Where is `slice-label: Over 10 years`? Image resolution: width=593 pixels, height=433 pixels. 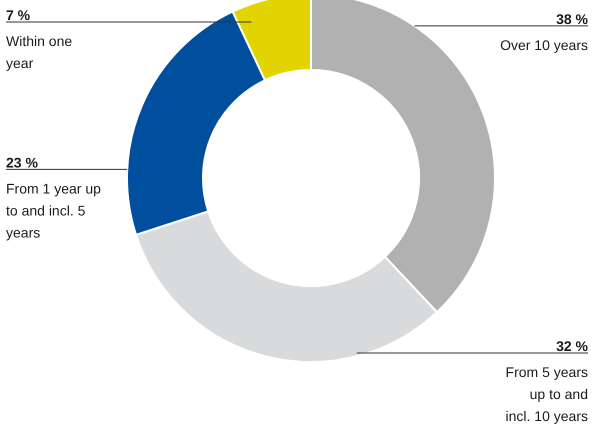
slice-label: Over 10 years is located at coordinates (544, 44).